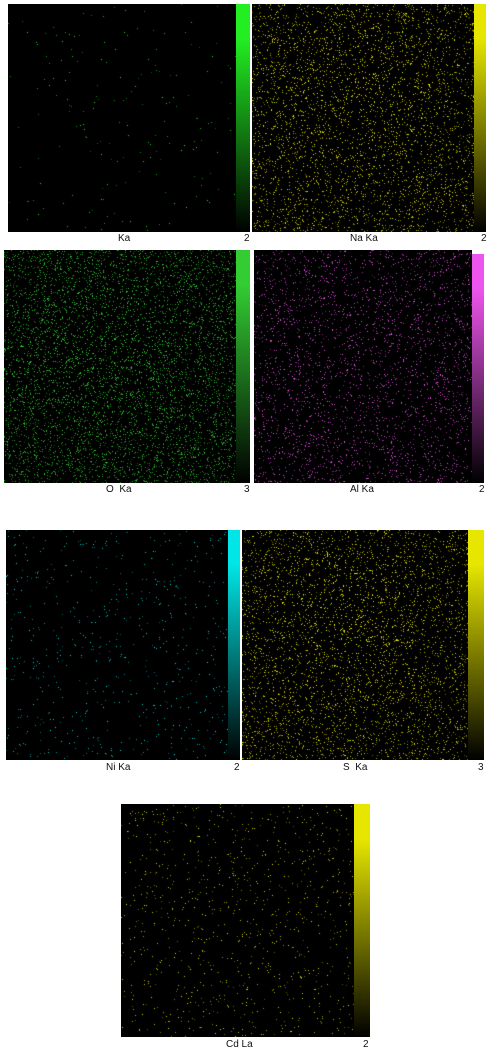  Describe the element at coordinates (482, 489) in the screenshot. I see `colorbar-max-al-ka: 2` at that location.